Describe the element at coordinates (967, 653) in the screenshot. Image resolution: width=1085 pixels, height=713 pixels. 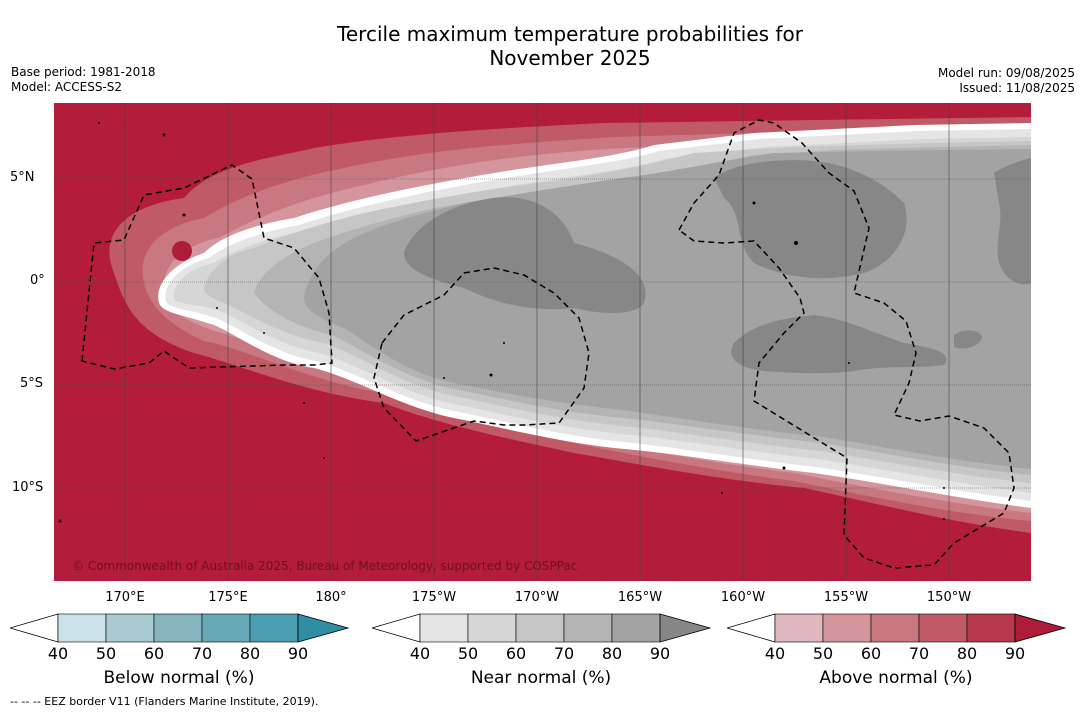
I see `cb3-tick: 80` at that location.